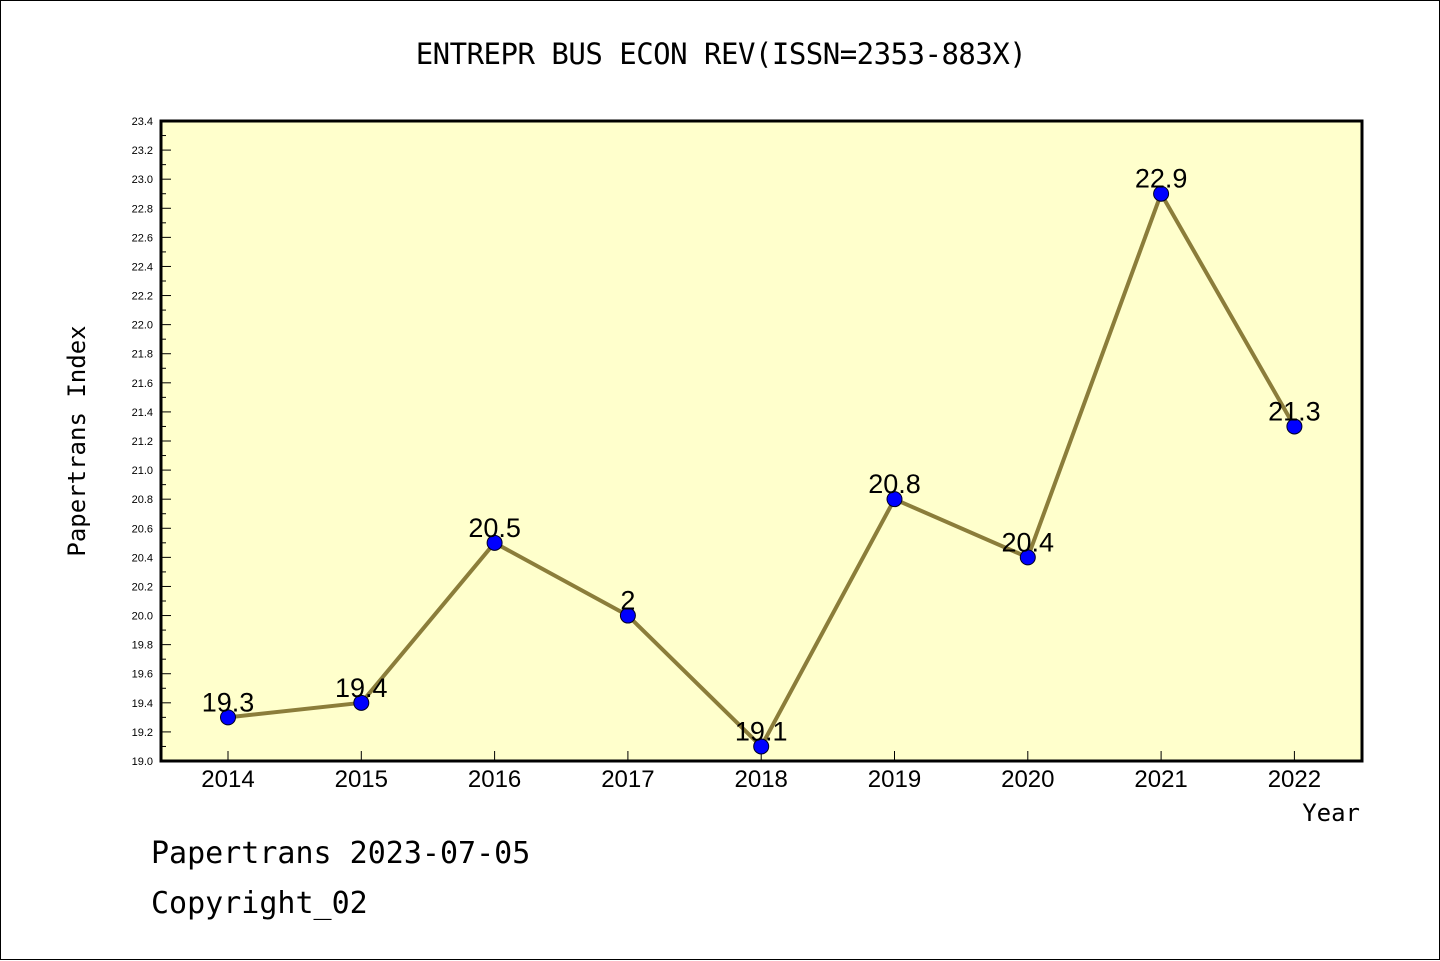 Image resolution: width=1440 pixels, height=961 pixels. Describe the element at coordinates (142, 297) in the screenshot. I see `y-tick-label: 22.2` at that location.